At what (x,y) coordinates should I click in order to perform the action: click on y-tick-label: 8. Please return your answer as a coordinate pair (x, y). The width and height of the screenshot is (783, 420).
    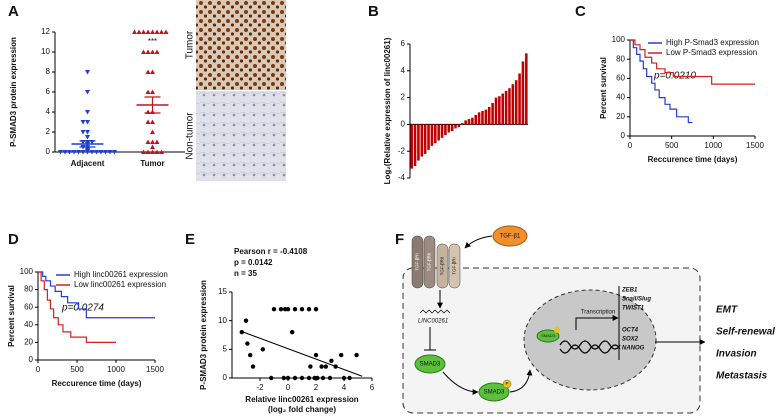
    Looking at the image, I should click on (48, 71).